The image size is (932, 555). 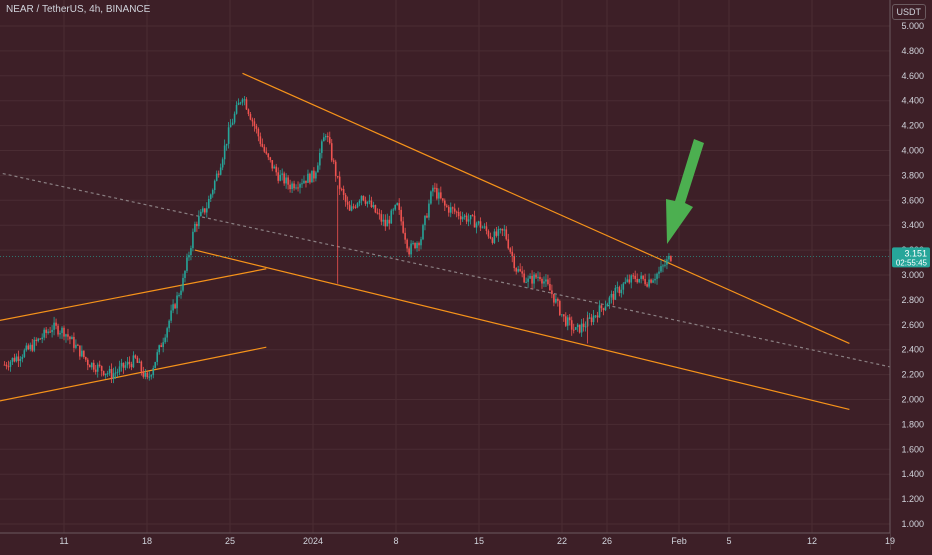 What do you see at coordinates (230, 541) in the screenshot?
I see `x-tick-label: 25` at bounding box center [230, 541].